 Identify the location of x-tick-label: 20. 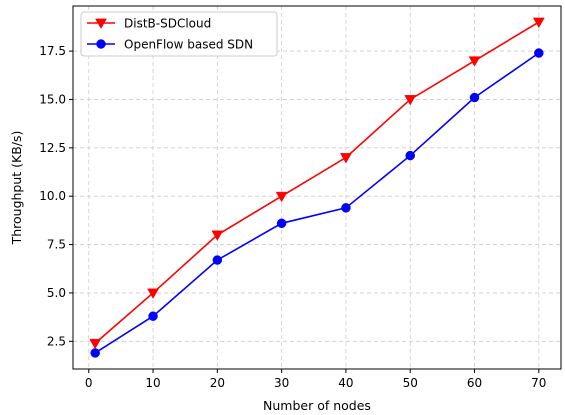
(217, 383).